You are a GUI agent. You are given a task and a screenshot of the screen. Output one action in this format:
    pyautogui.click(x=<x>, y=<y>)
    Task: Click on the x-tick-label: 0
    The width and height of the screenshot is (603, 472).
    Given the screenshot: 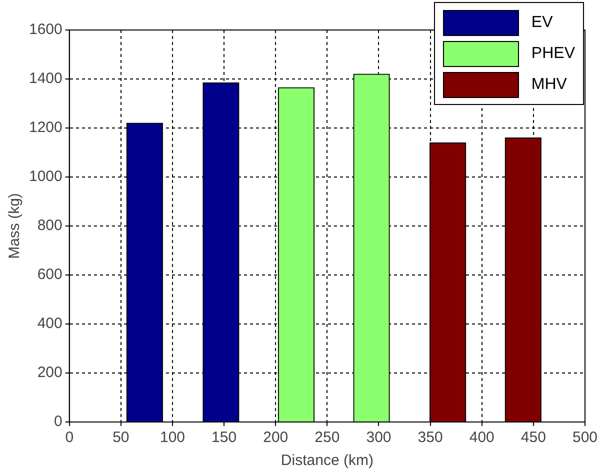 What is the action you would take?
    pyautogui.click(x=69, y=437)
    